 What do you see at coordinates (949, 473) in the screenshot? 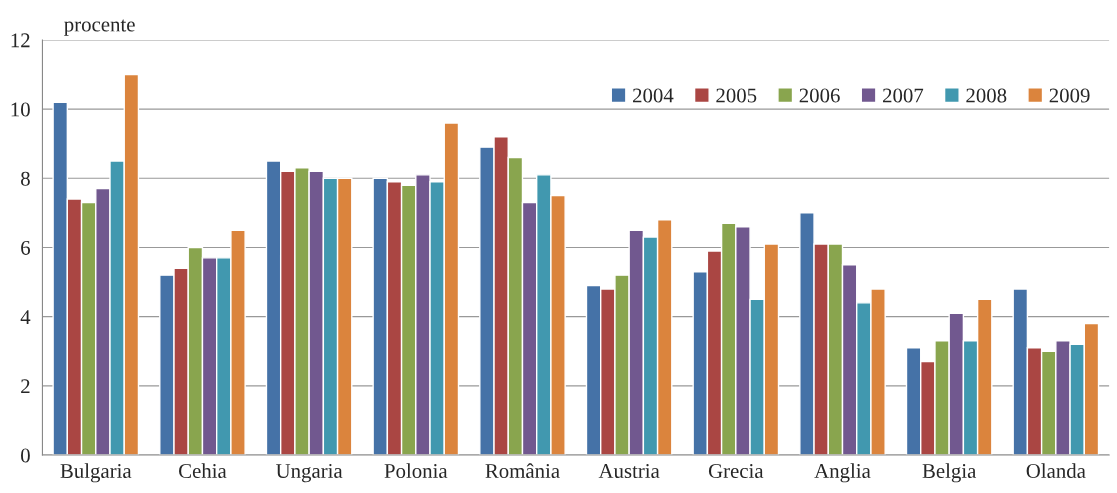
I see `x-tick-label: Belgia` at bounding box center [949, 473].